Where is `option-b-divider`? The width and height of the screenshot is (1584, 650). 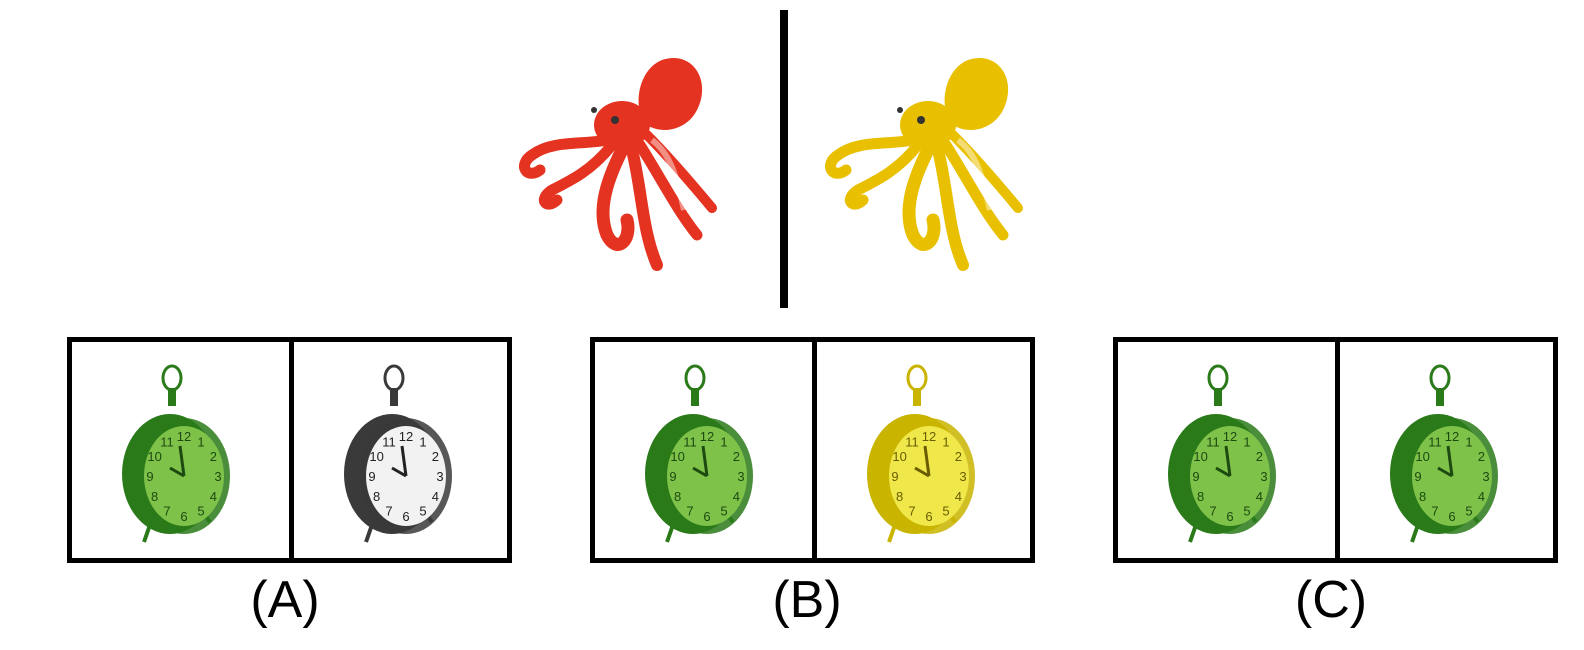 option-b-divider is located at coordinates (814, 450).